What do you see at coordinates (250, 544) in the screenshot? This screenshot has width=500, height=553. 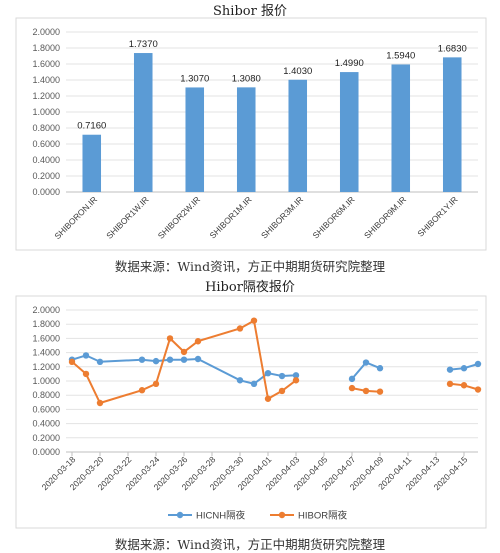 I see `chart2-source: 数据来源：Wind资讯，方正中期期货研究院整理` at bounding box center [250, 544].